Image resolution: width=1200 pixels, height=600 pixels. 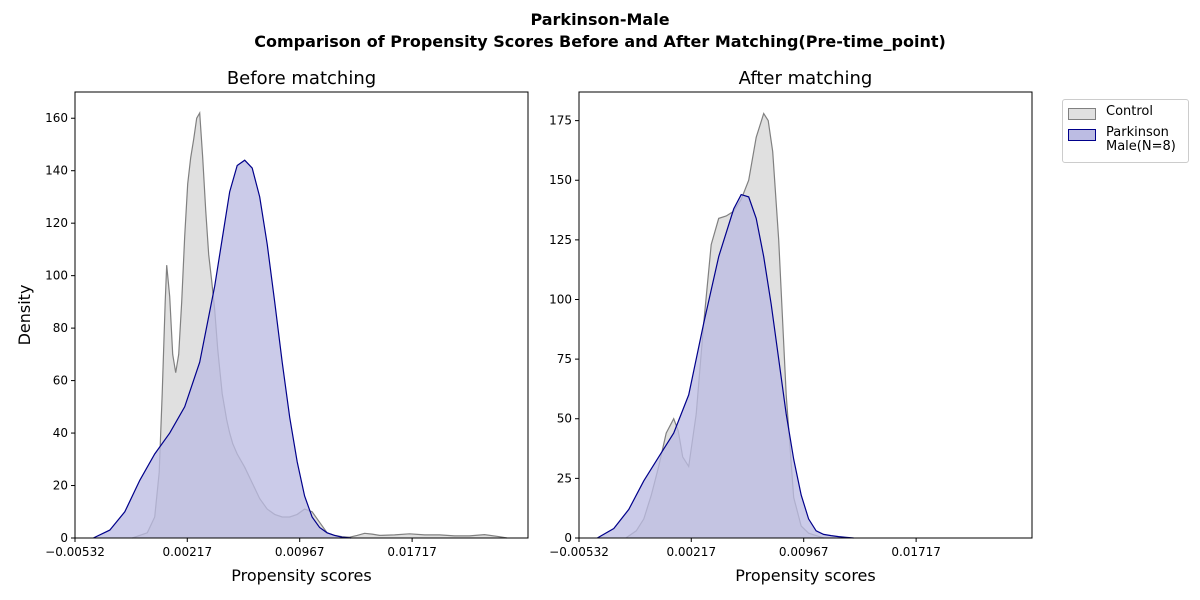 What do you see at coordinates (564, 359) in the screenshot?
I see `y-tick-label-panel2: 75` at bounding box center [564, 359].